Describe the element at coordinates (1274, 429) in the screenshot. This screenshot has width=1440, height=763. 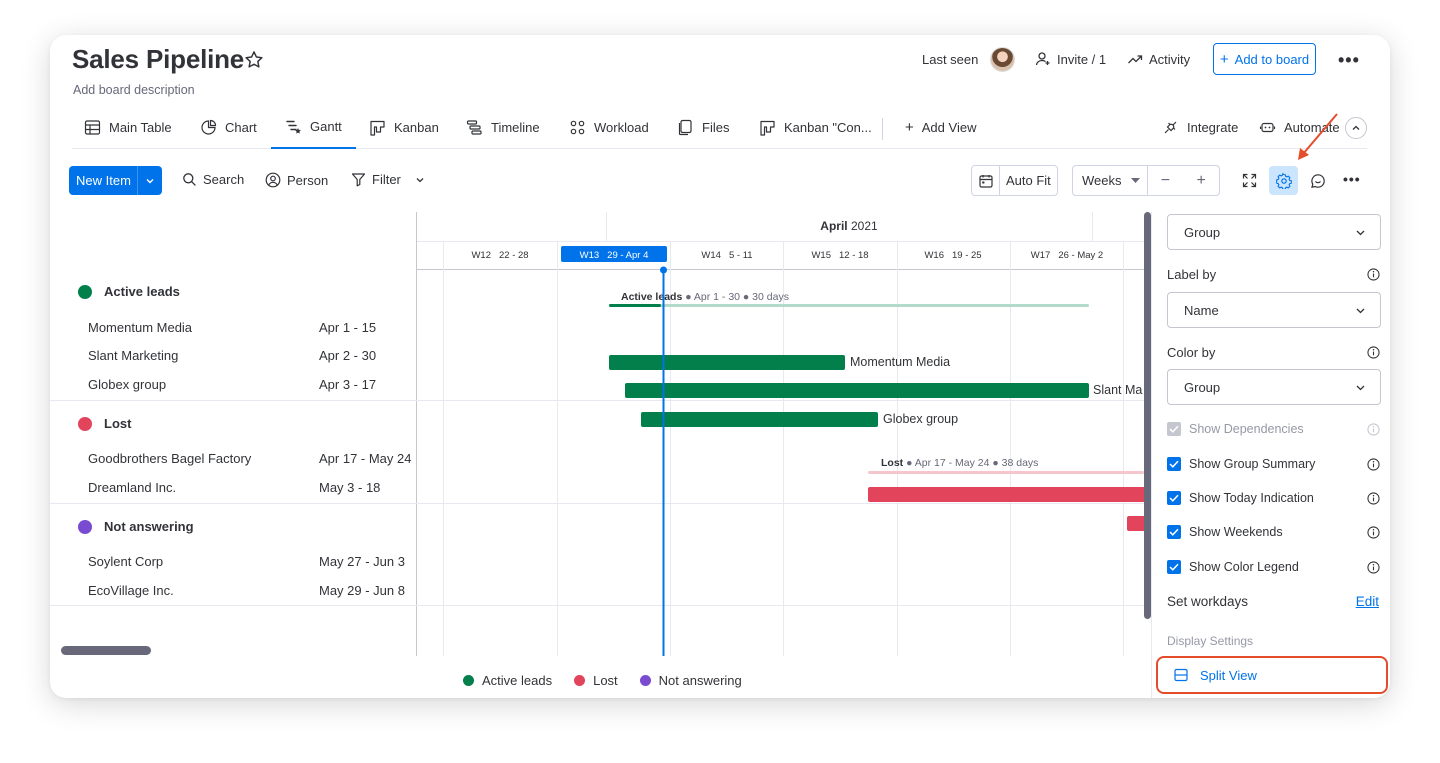
I see `show-dependencies-checkbox: Show Dependencies` at that location.